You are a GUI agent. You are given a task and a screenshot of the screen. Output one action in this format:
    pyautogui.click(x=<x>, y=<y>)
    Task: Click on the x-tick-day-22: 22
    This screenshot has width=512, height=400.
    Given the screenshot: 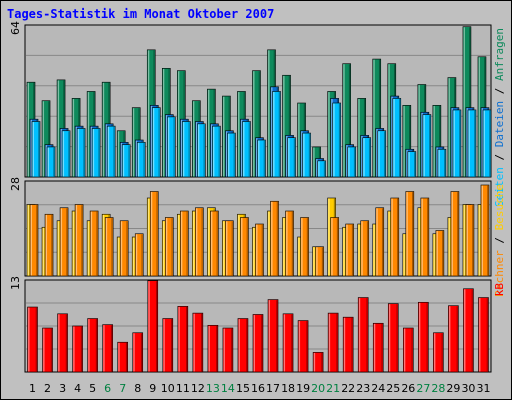 What is the action you would take?
    pyautogui.click(x=348, y=388)
    